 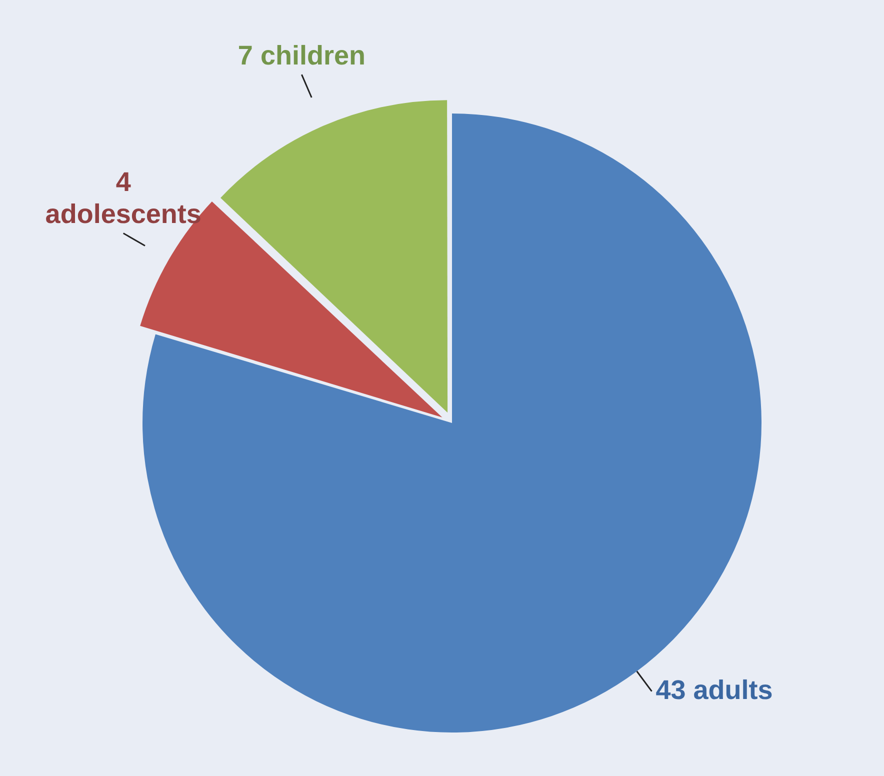 What do you see at coordinates (302, 55) in the screenshot?
I see `slice-label: 7 children` at bounding box center [302, 55].